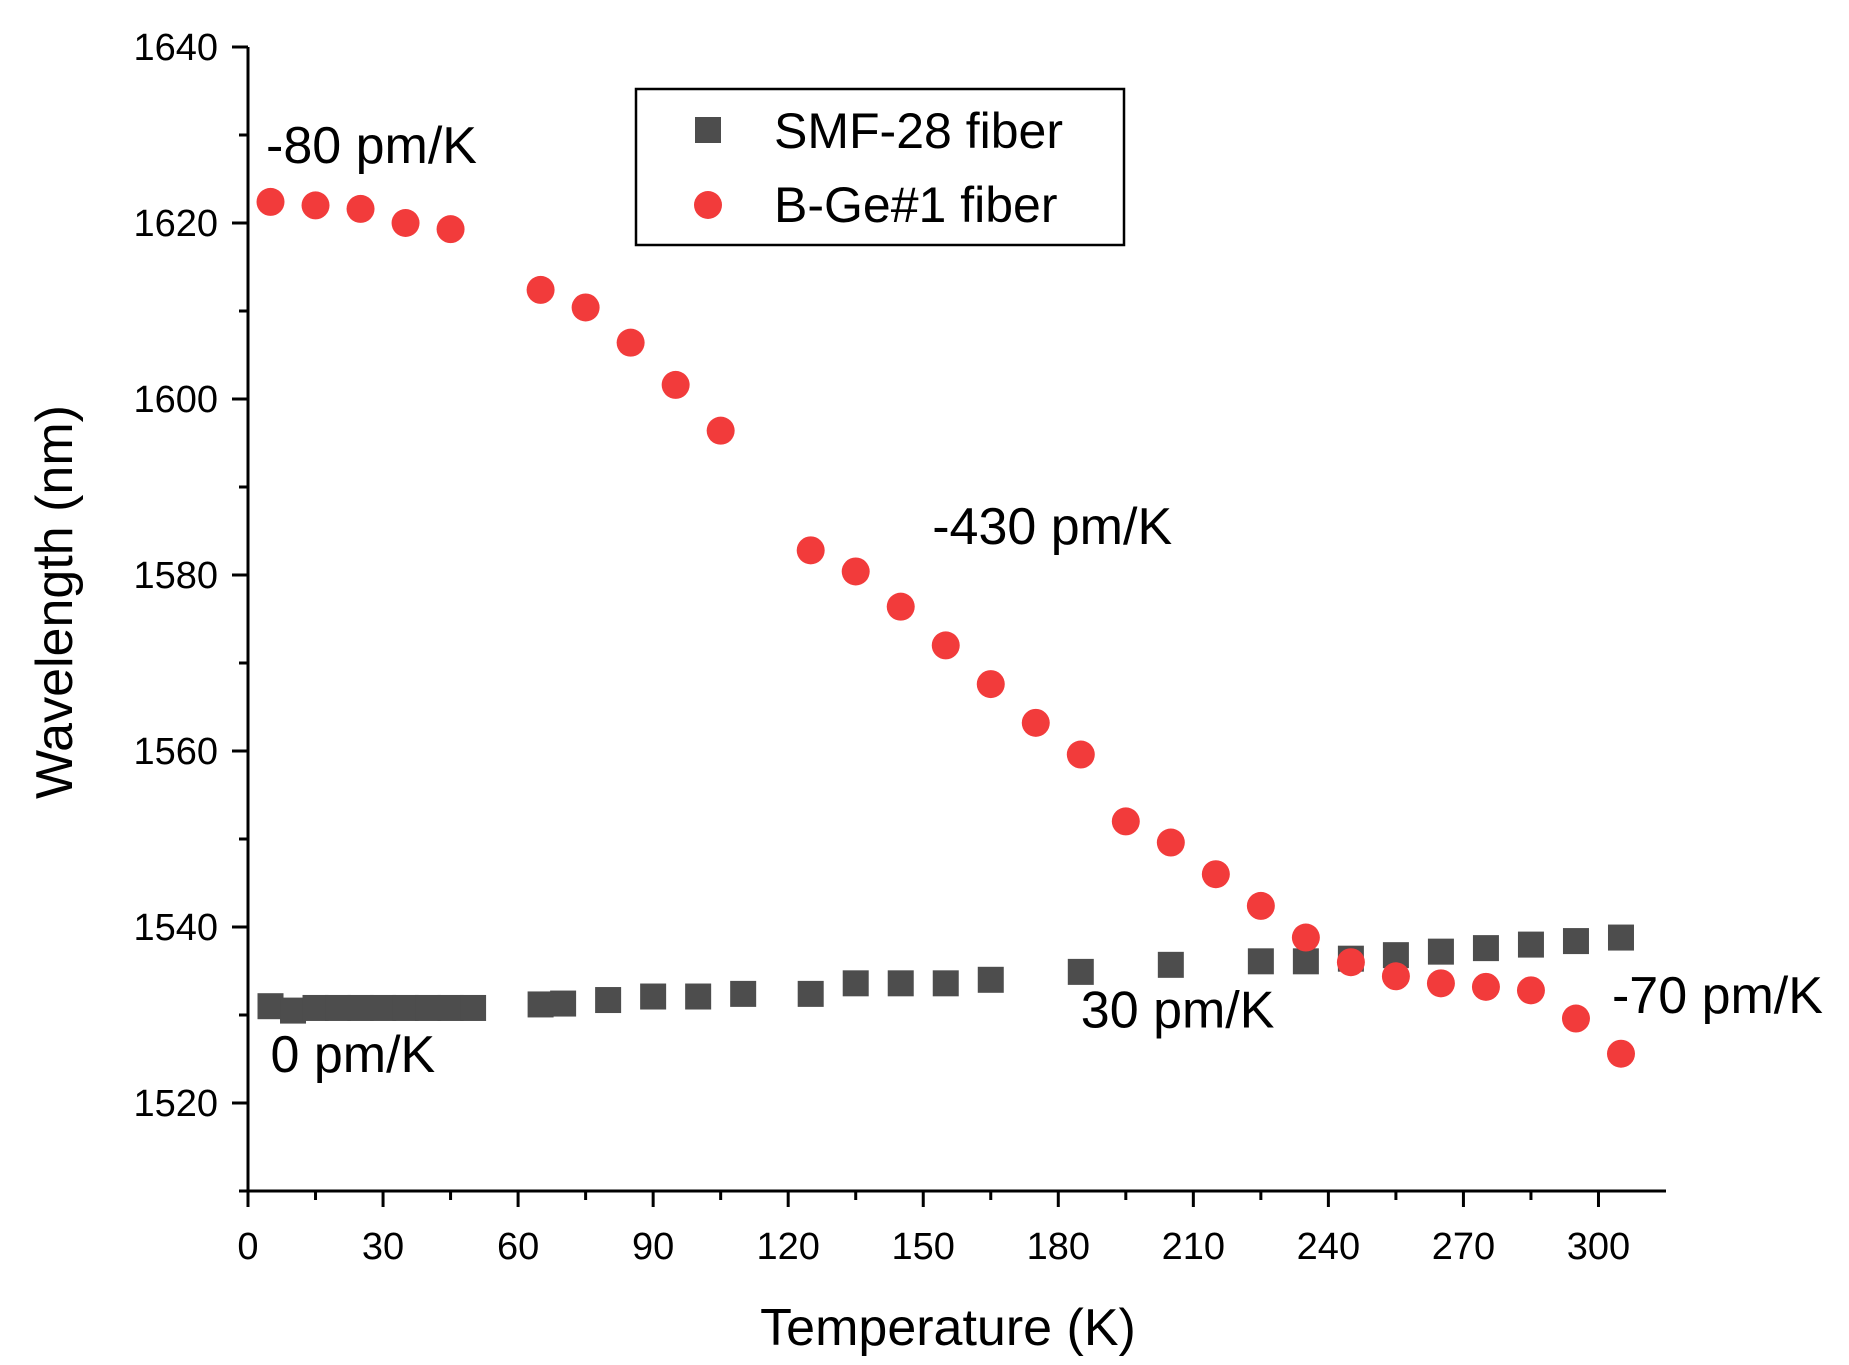 Image resolution: width=1849 pixels, height=1365 pixels. I want to click on slope-annotation: -80 pm/K, so click(371, 146).